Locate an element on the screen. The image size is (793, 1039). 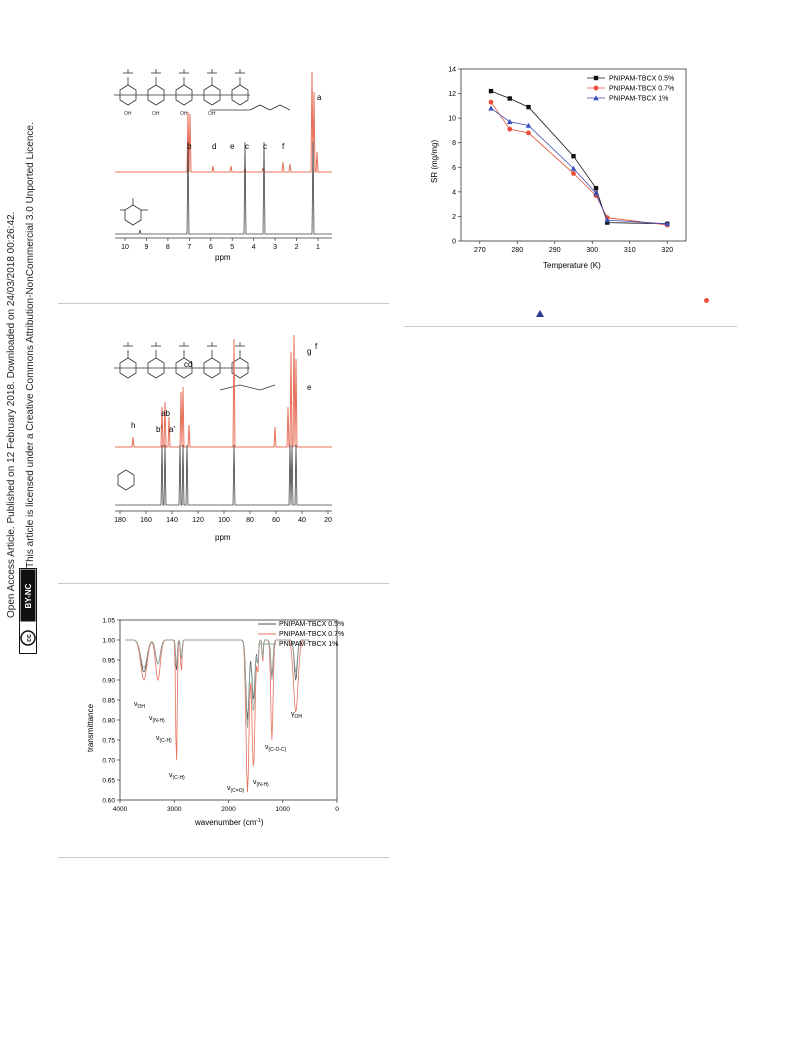
tick-label: 10 is located at coordinates (125, 247).